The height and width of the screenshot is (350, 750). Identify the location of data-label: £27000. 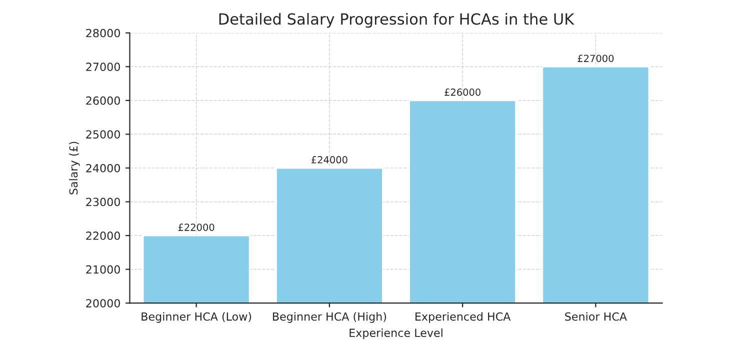
(596, 58).